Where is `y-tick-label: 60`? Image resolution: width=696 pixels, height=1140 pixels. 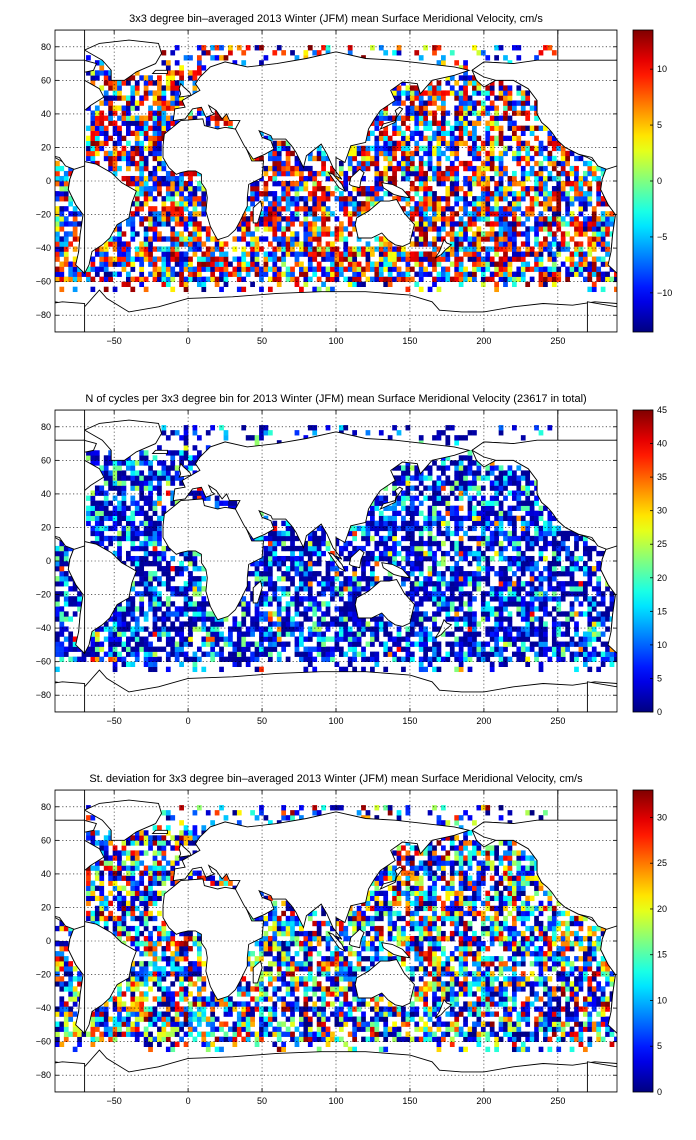 y-tick-label: 60 is located at coordinates (46, 80).